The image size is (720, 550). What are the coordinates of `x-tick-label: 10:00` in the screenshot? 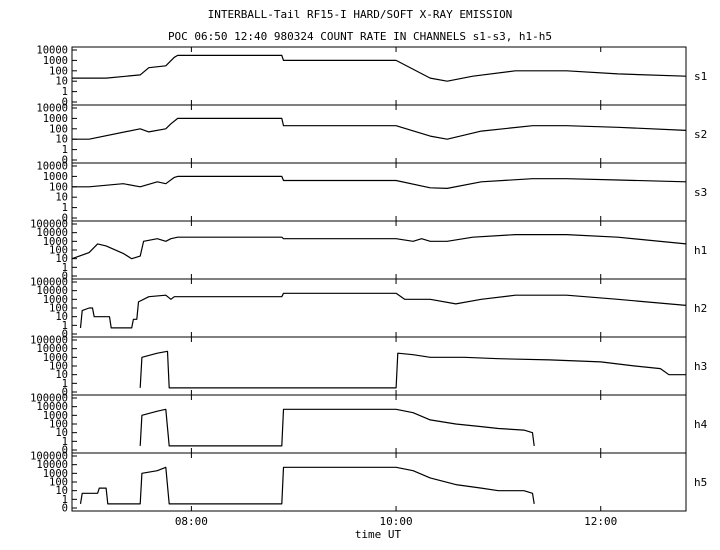 It's located at (395, 521).